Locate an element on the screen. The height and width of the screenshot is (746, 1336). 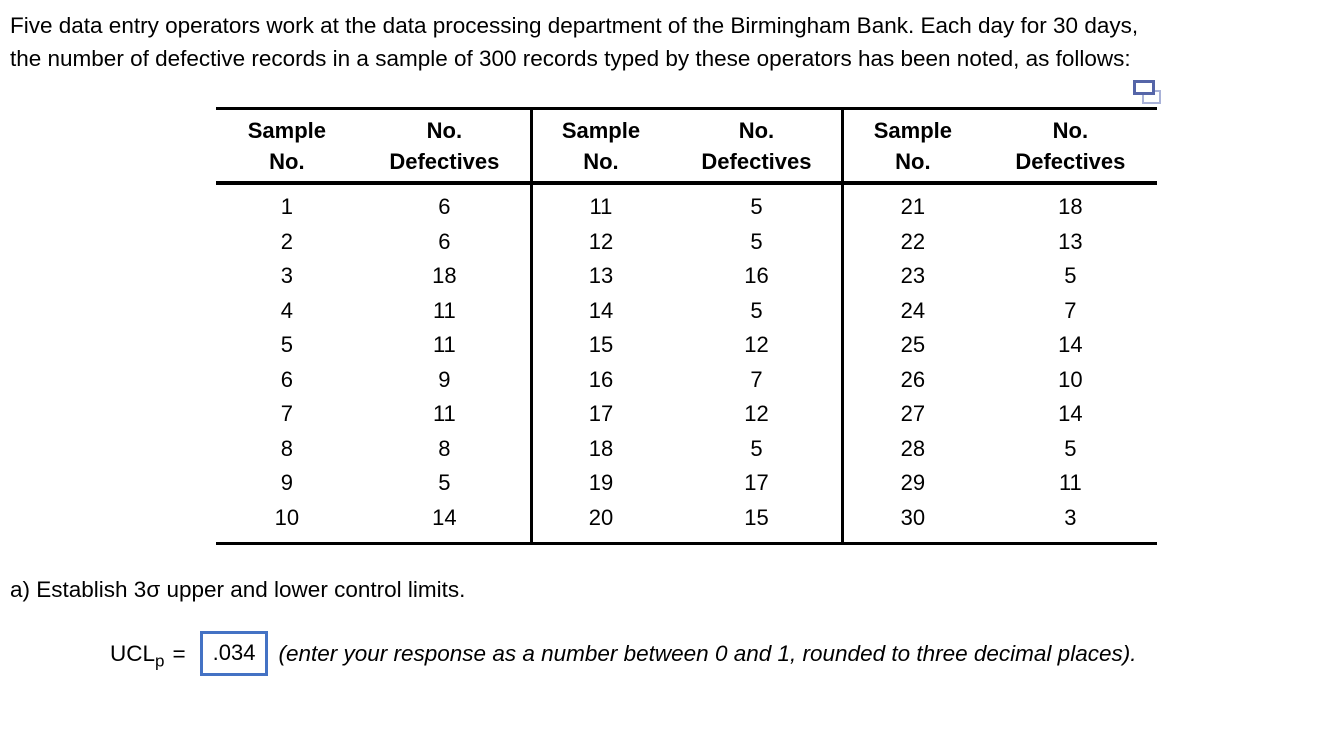
table-cell: 25 is located at coordinates (913, 344).